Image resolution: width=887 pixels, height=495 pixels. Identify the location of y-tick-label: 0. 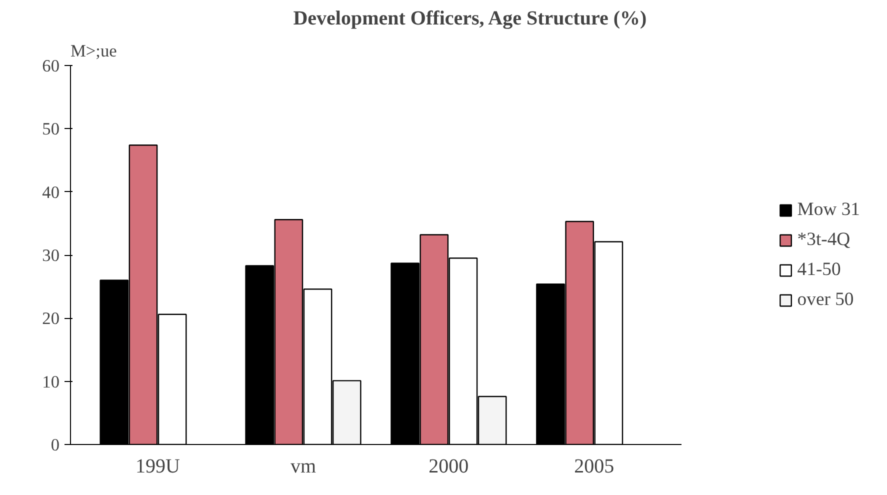
(55, 445).